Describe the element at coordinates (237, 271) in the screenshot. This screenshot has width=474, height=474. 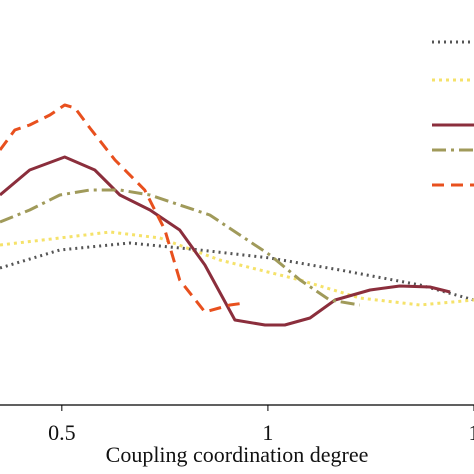
I see `series-line` at that location.